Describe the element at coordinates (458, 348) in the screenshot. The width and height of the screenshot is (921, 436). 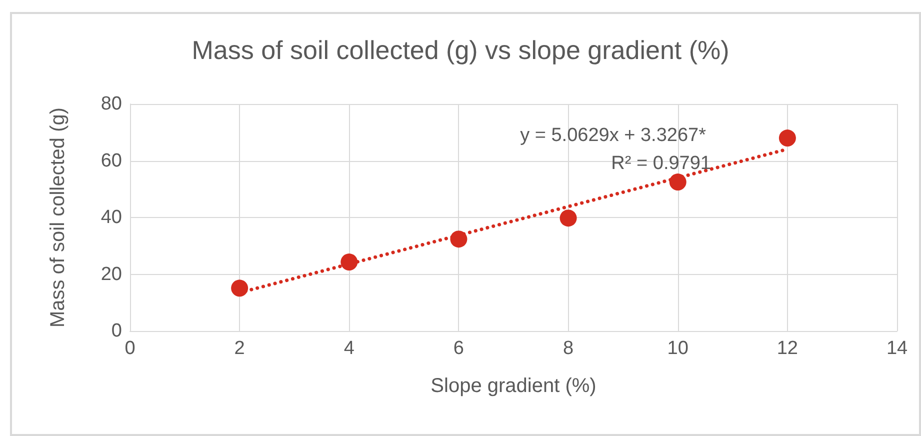
I see `x-tick-label: 6` at that location.